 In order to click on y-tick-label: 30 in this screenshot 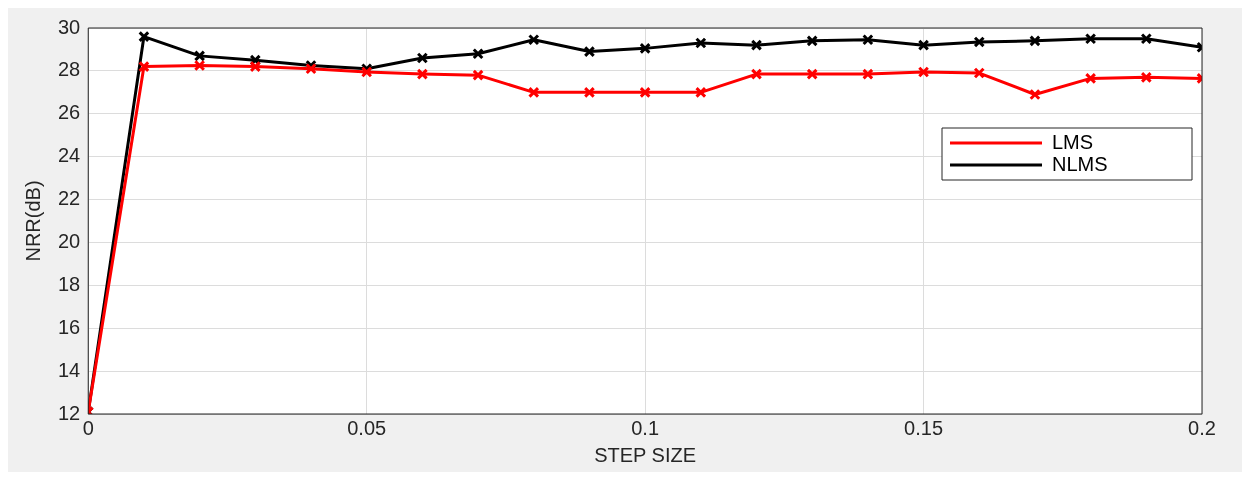, I will do `click(69, 26)`.